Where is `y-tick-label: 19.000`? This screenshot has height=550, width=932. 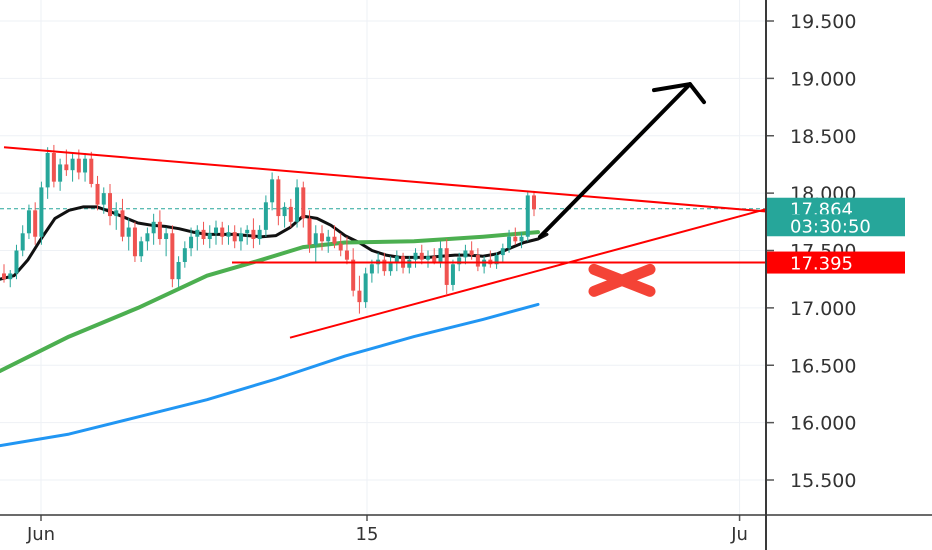 y-tick-label: 19.000 is located at coordinates (823, 79).